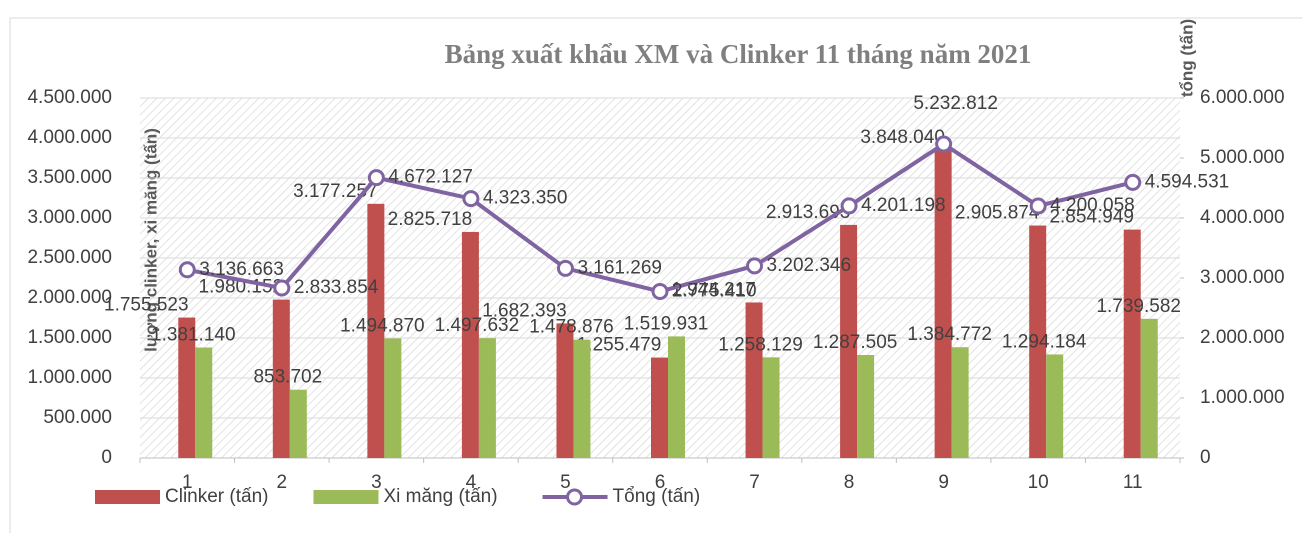 This screenshot has width=1302, height=533. I want to click on data-label: 4.323.350, so click(525, 198).